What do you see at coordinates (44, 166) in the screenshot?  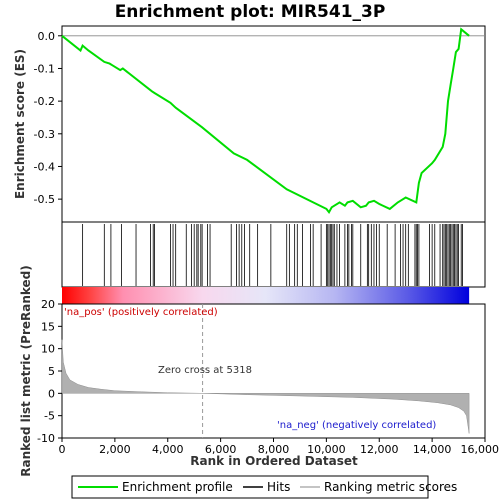 I see `es-y-tick-label: -0.4` at bounding box center [44, 166].